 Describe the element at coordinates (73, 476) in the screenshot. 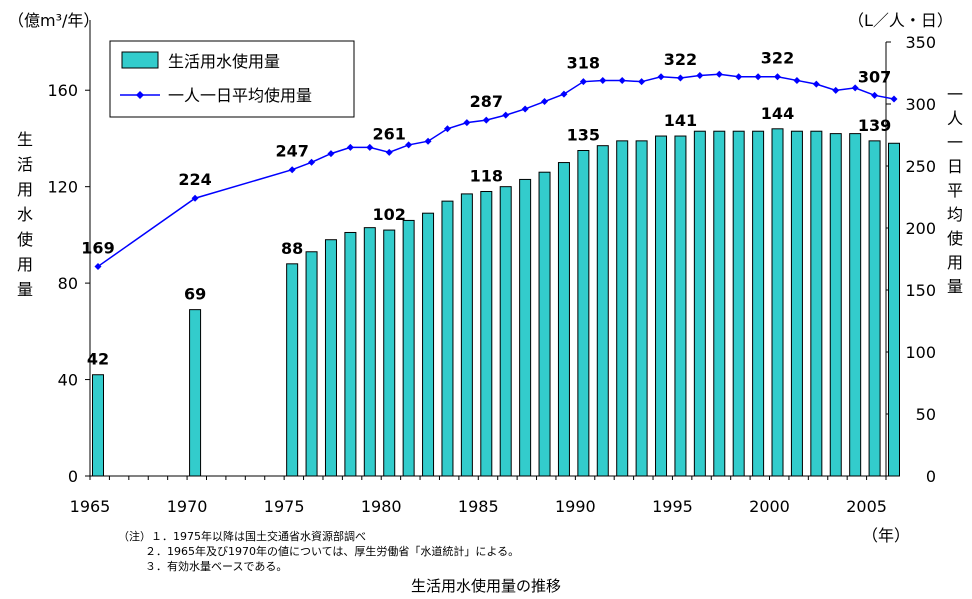

I see `left-tick-label: 0` at that location.